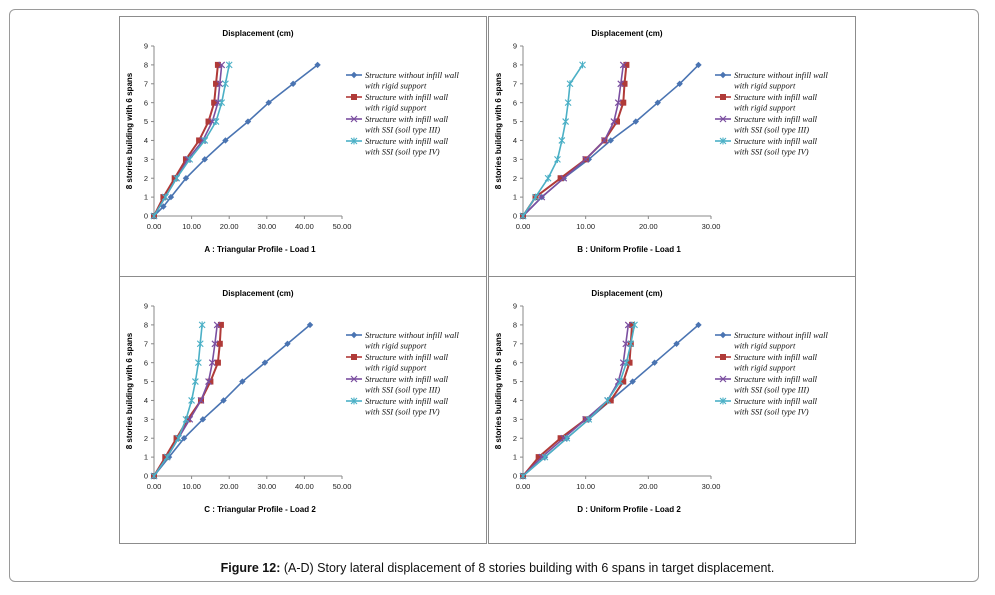 This screenshot has height=595, width=995. What do you see at coordinates (515, 159) in the screenshot?
I see `chart-b-ytick-label: 3` at bounding box center [515, 159].